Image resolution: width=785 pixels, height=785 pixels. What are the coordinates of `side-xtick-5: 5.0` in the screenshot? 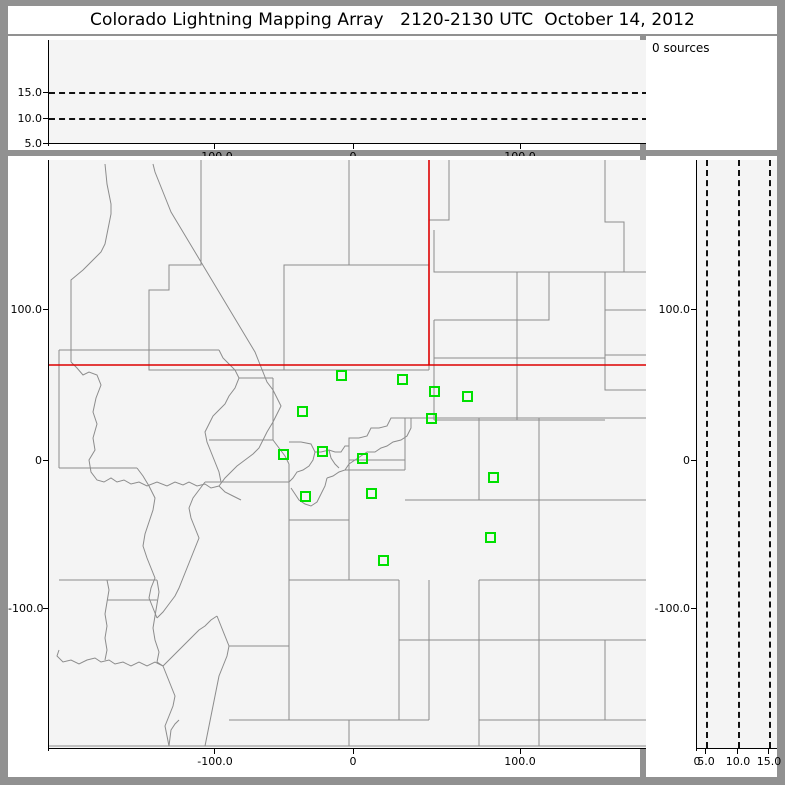 It's located at (706, 761).